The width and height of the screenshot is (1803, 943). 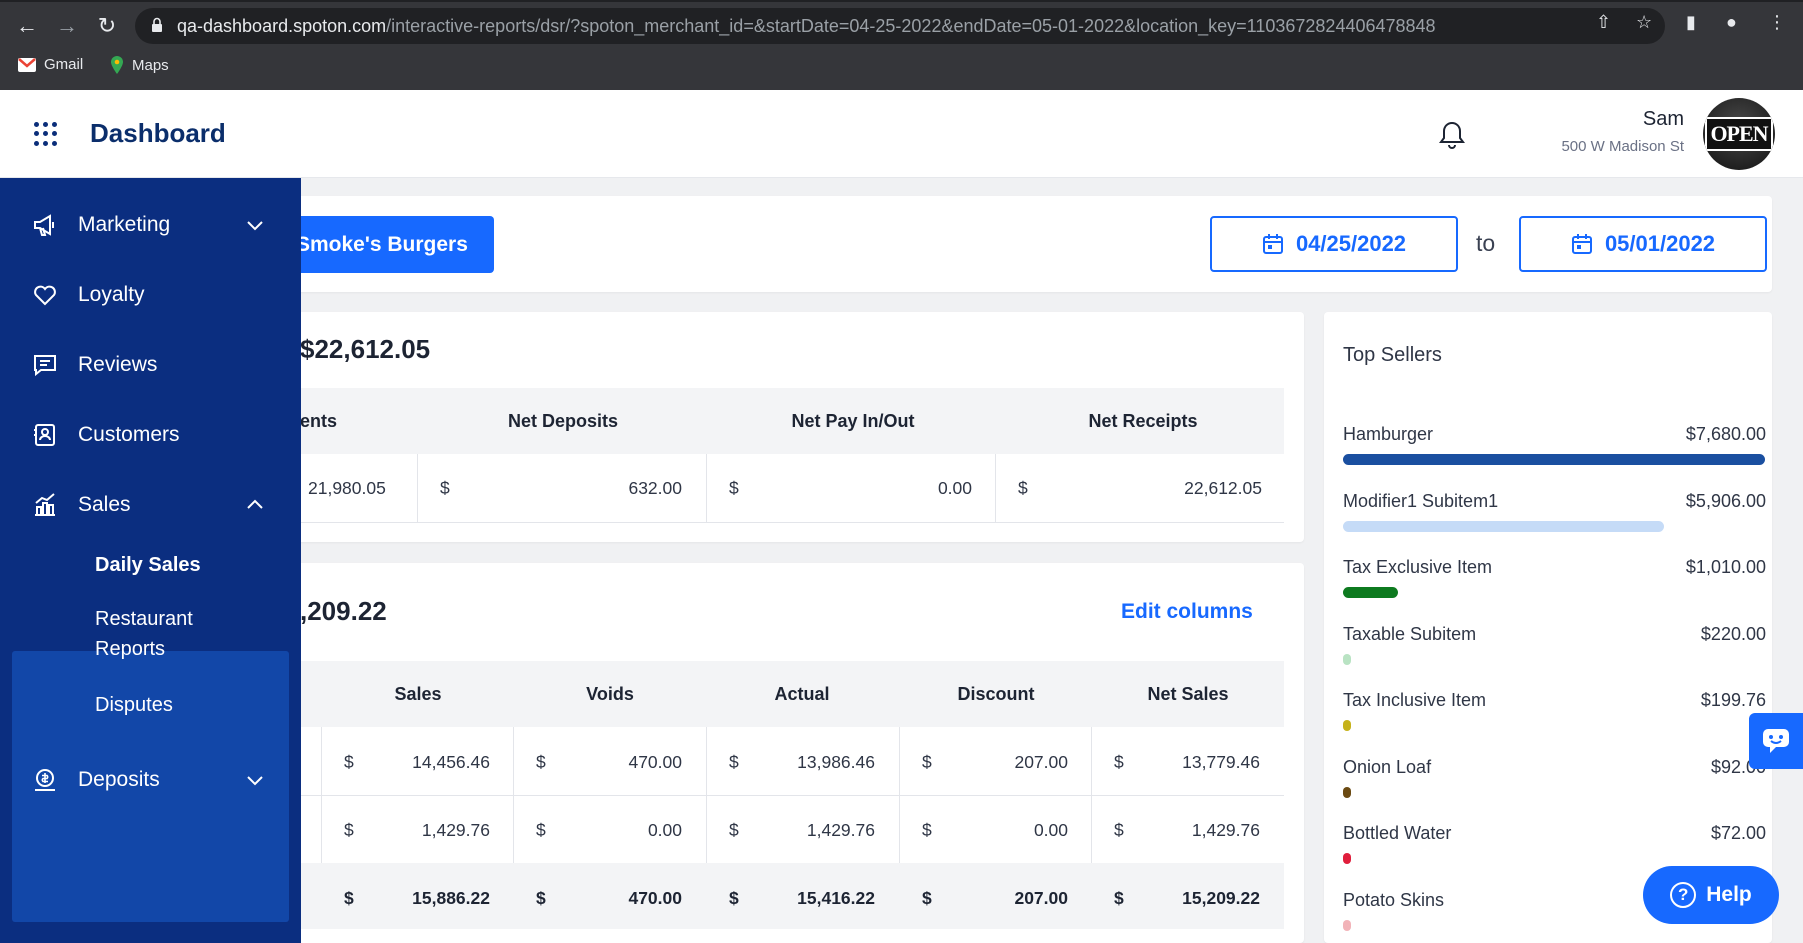 I want to click on column-header: Net Pay In/Out, so click(x=853, y=421).